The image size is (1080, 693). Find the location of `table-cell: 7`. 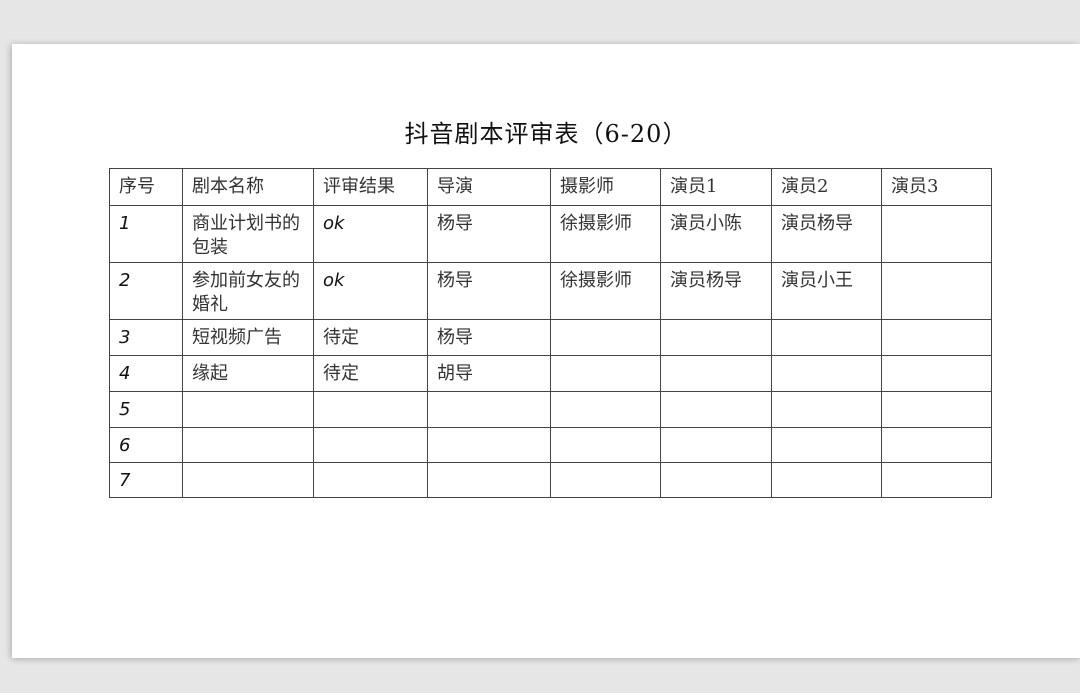

table-cell: 7 is located at coordinates (146, 480).